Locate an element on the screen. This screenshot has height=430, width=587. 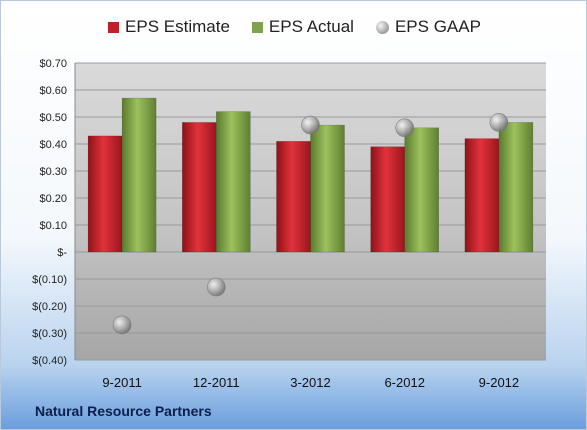
y-tick-label: $0.40 is located at coordinates (53, 145).